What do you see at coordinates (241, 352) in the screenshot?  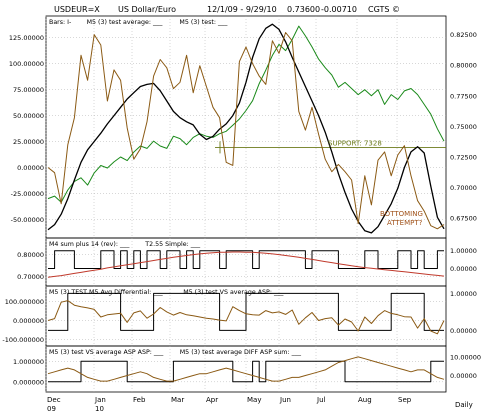 I see `legend-entry: M5 (3) test average DIFF ASP sum: ___` at bounding box center [241, 352].